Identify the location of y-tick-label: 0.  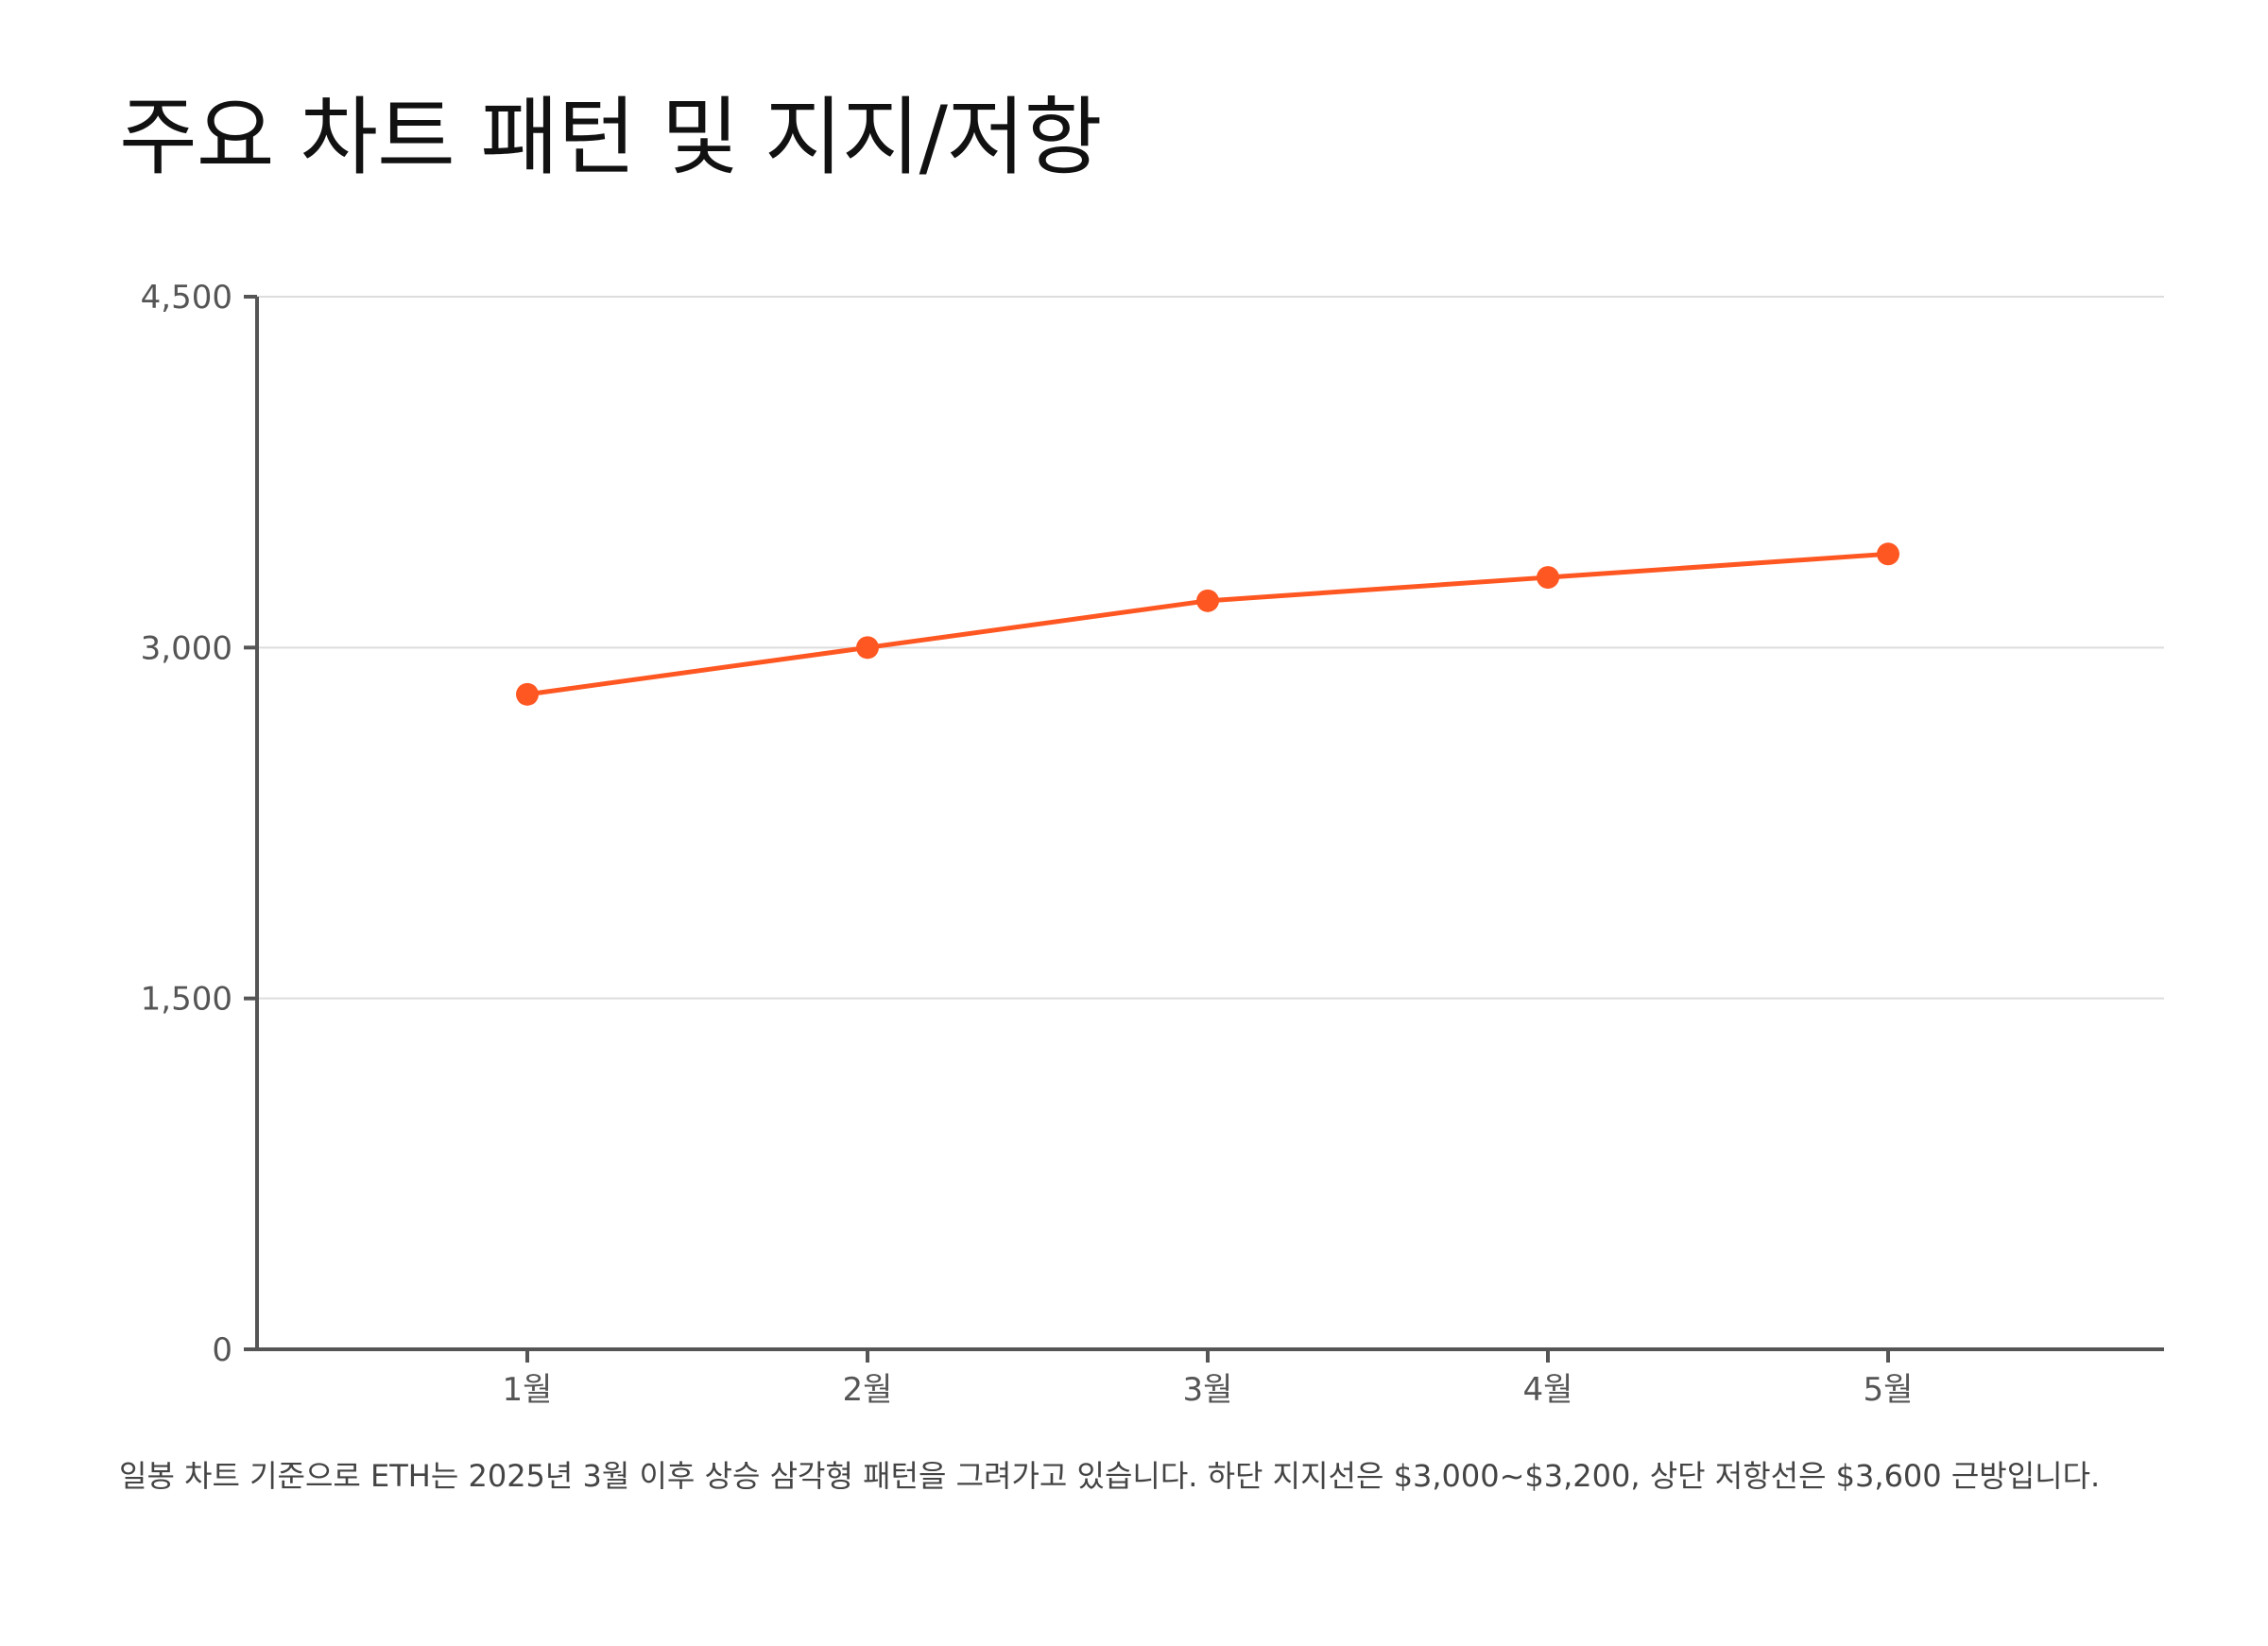
(222, 1350).